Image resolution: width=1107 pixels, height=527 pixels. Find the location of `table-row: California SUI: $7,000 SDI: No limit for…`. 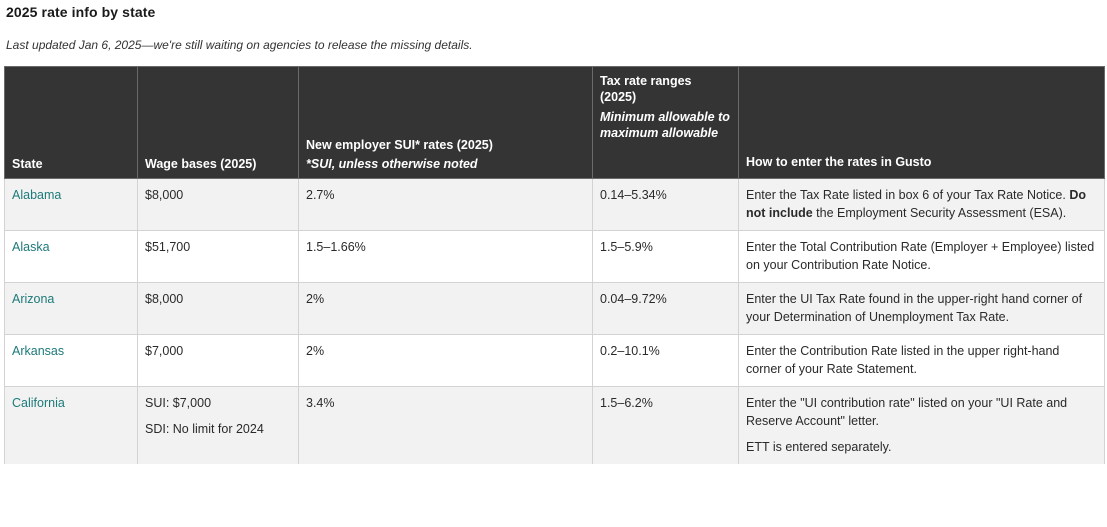

table-row: California SUI: $7,000 SDI: No limit for… is located at coordinates (554, 425).